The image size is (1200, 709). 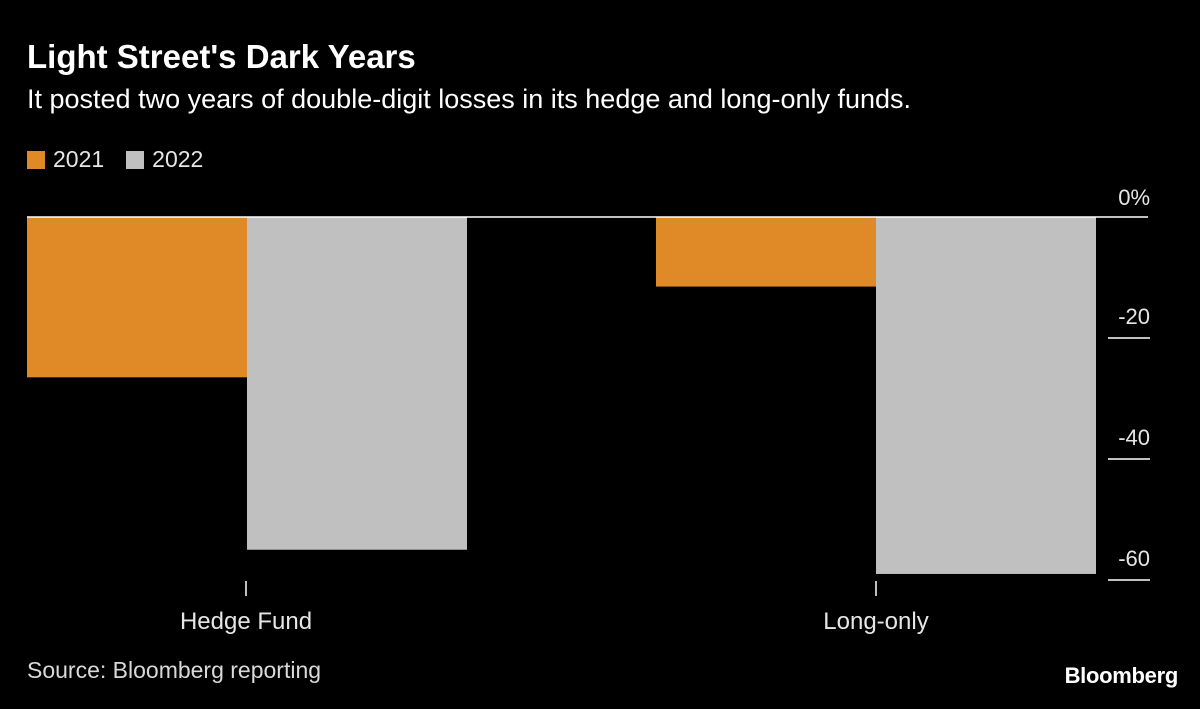 What do you see at coordinates (986, 395) in the screenshot?
I see `bar-2022-long-only` at bounding box center [986, 395].